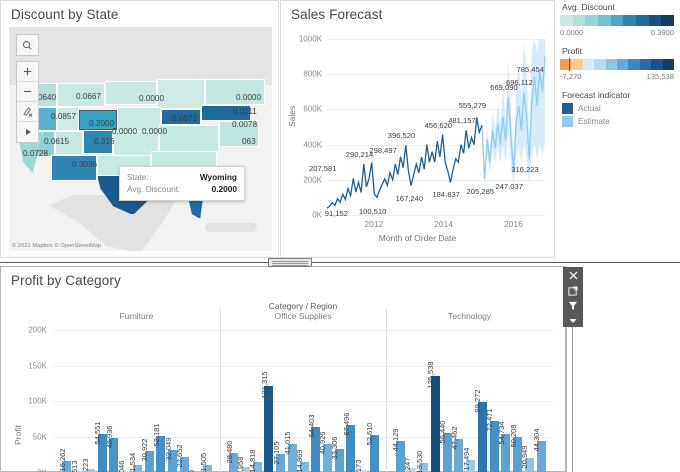 The image size is (680, 472). I want to click on profit-bar: 52,181, so click(159, 447).